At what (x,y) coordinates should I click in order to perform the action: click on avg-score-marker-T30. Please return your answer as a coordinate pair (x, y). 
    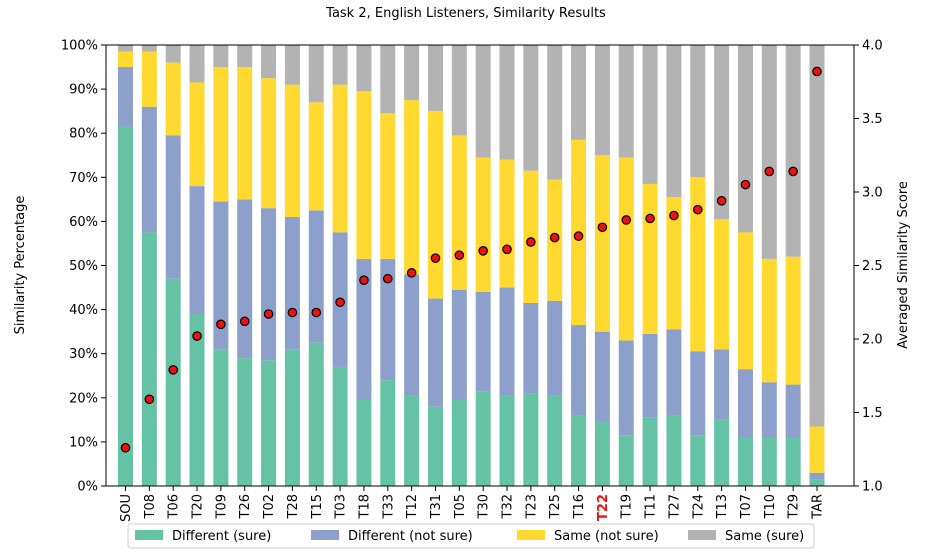
    Looking at the image, I should click on (483, 251).